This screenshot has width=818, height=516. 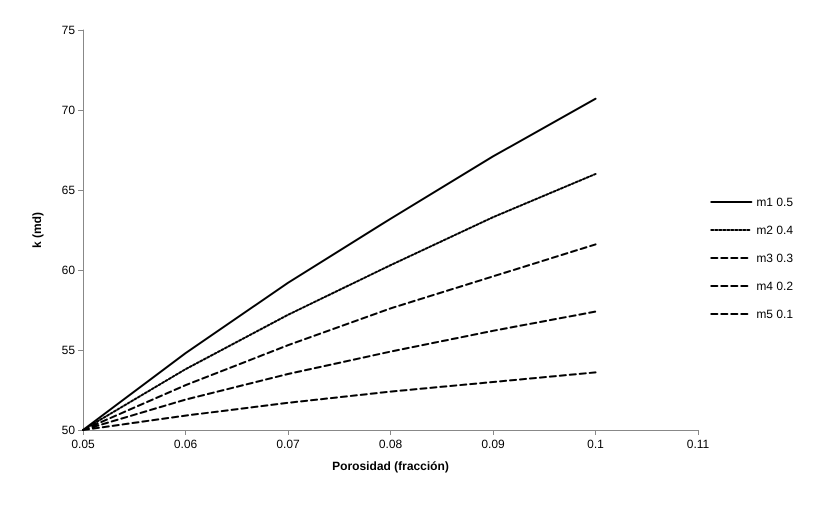 What do you see at coordinates (775, 314) in the screenshot?
I see `legend-label: m5 0.1` at bounding box center [775, 314].